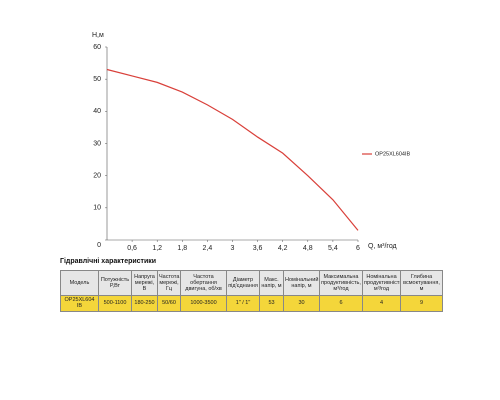 The image size is (500, 400). I want to click on table-cell: 500-1100, so click(115, 303).